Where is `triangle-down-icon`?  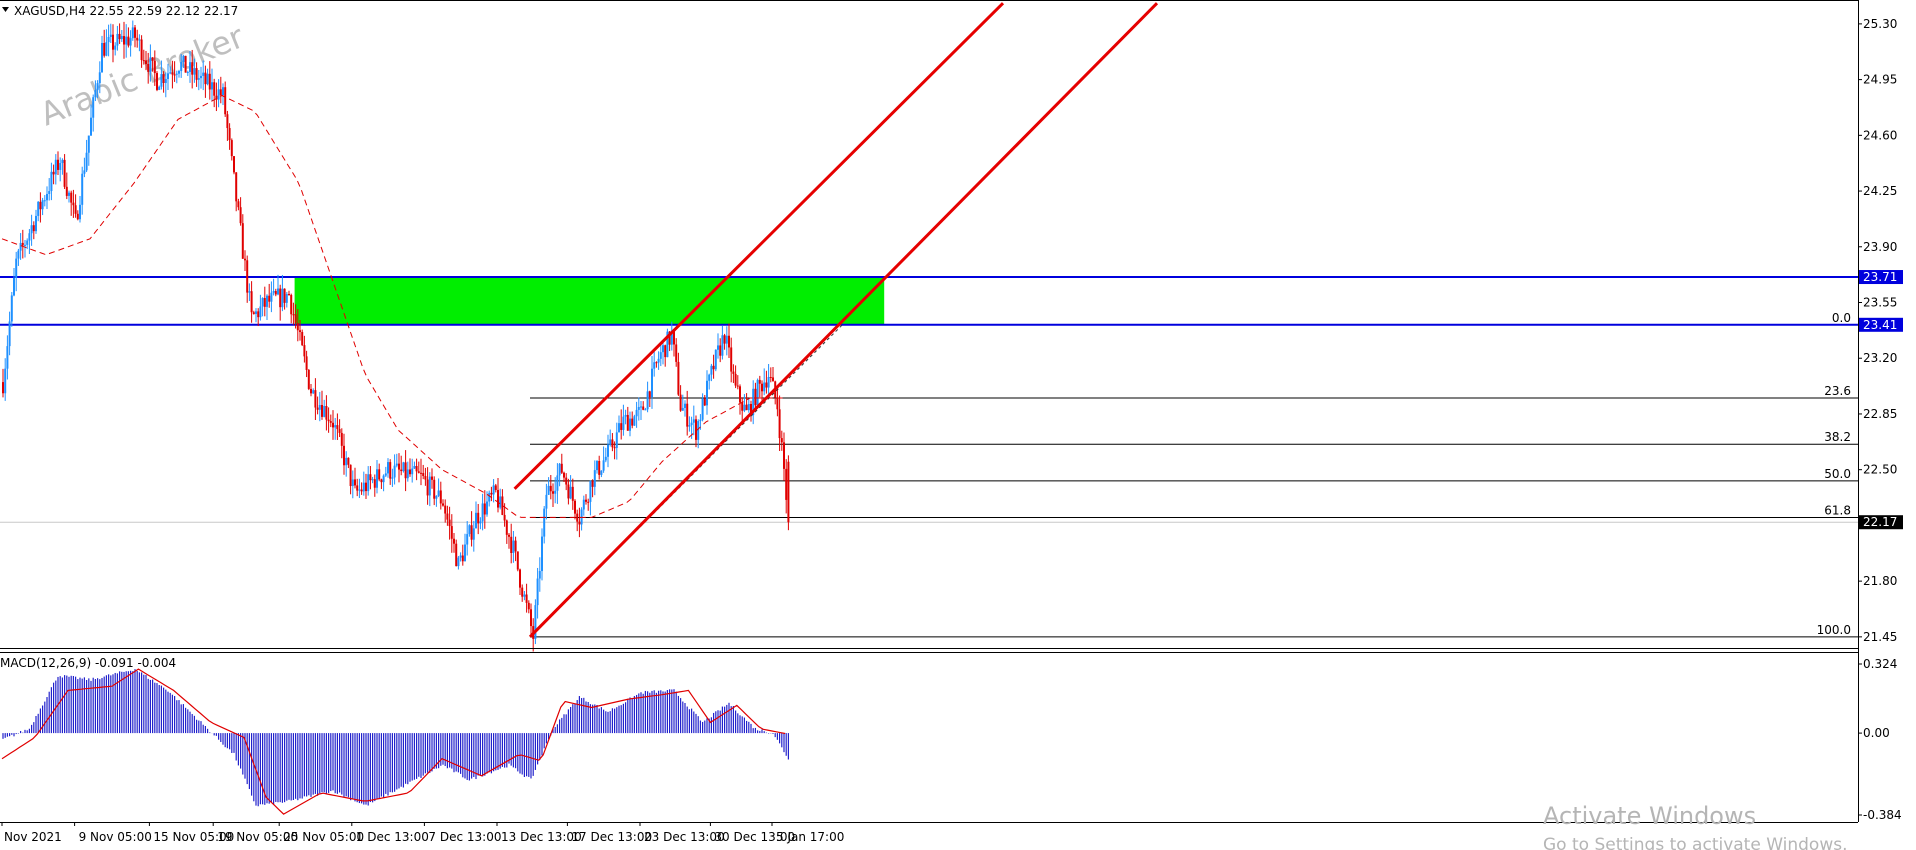 triangle-down-icon is located at coordinates (5, 9).